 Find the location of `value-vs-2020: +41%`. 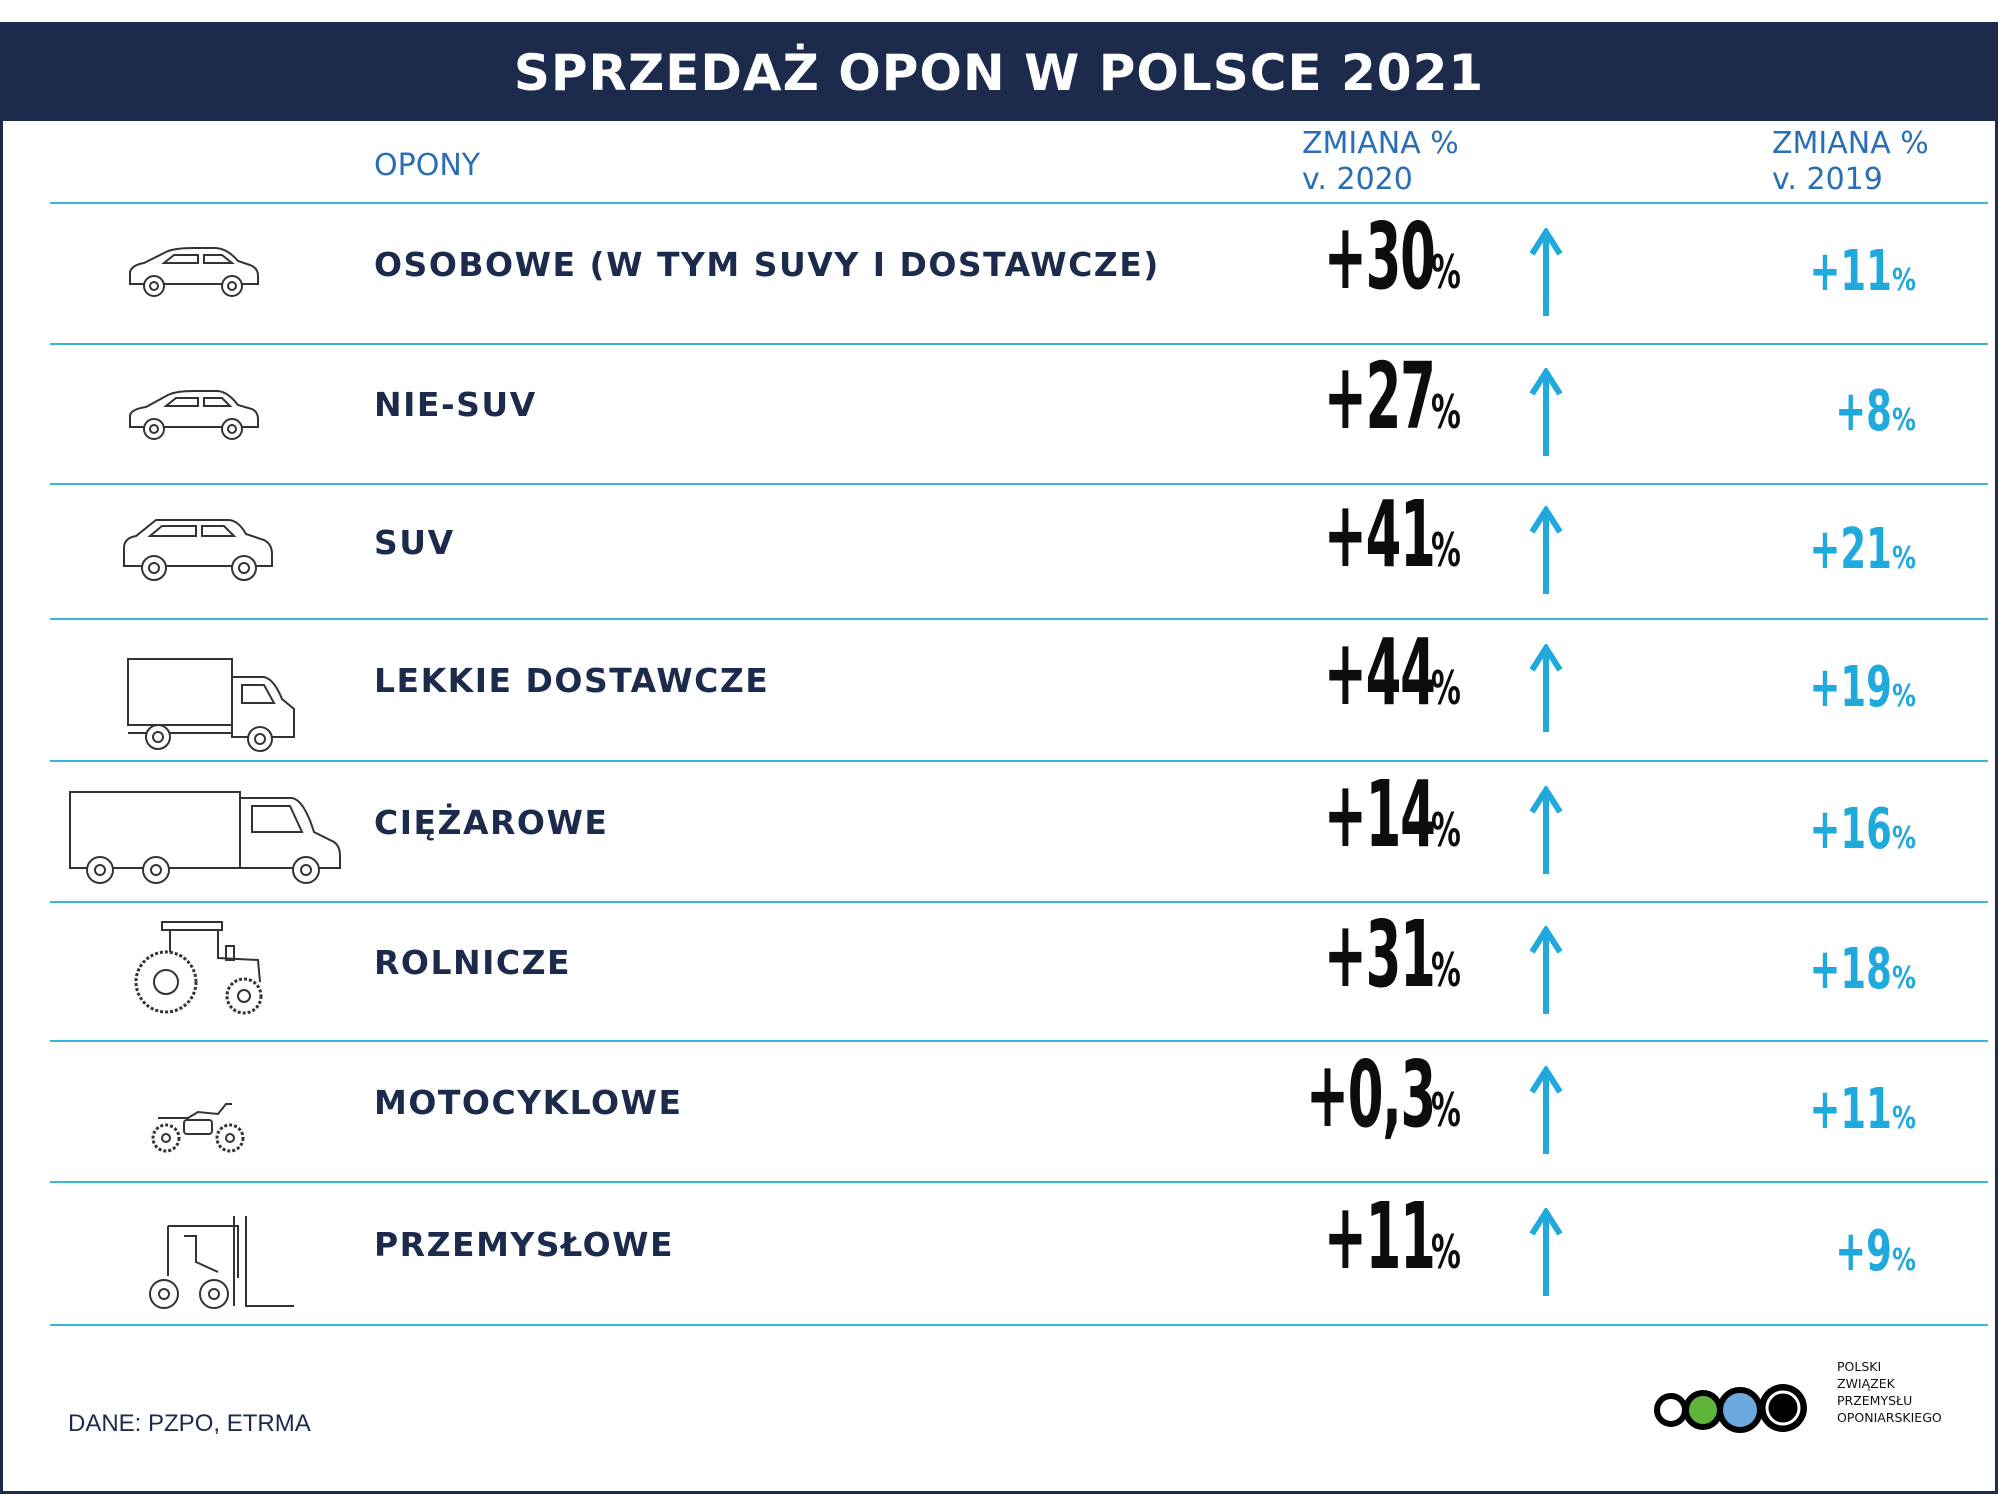

value-vs-2020: +41% is located at coordinates (1364, 534).